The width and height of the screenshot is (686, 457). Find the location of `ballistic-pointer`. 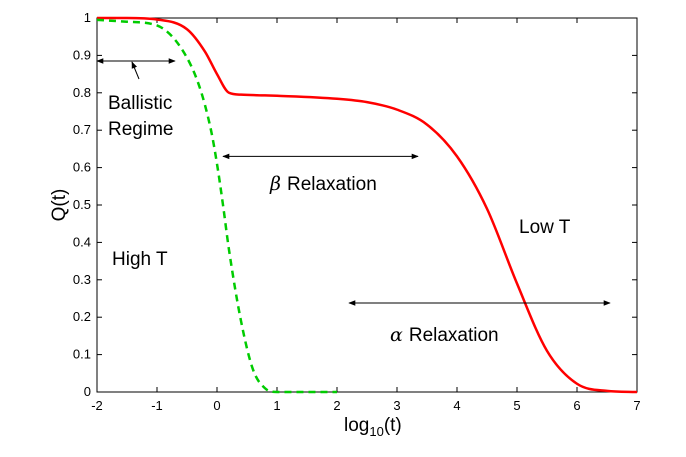

ballistic-pointer is located at coordinates (135, 70).